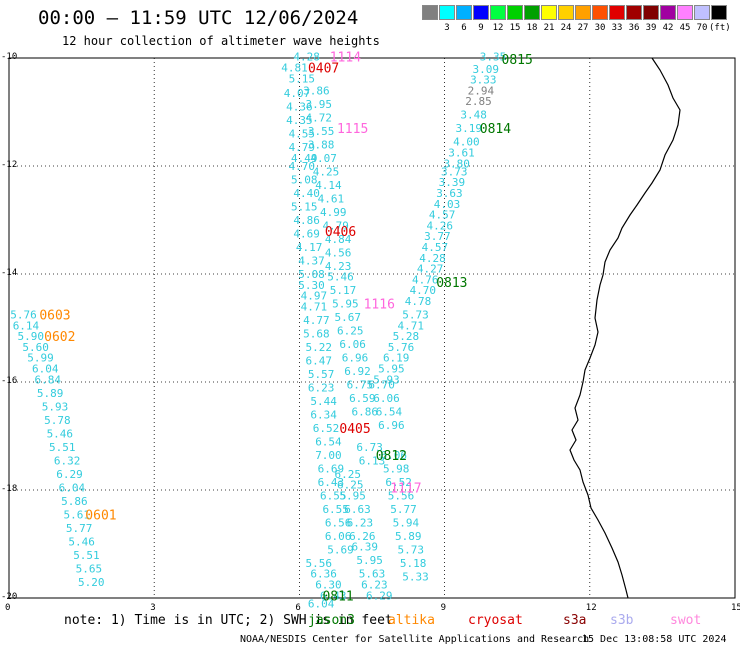 This screenshot has width=740, height=650. What do you see at coordinates (495, 620) in the screenshot?
I see `satellite-name: cryosat` at bounding box center [495, 620].